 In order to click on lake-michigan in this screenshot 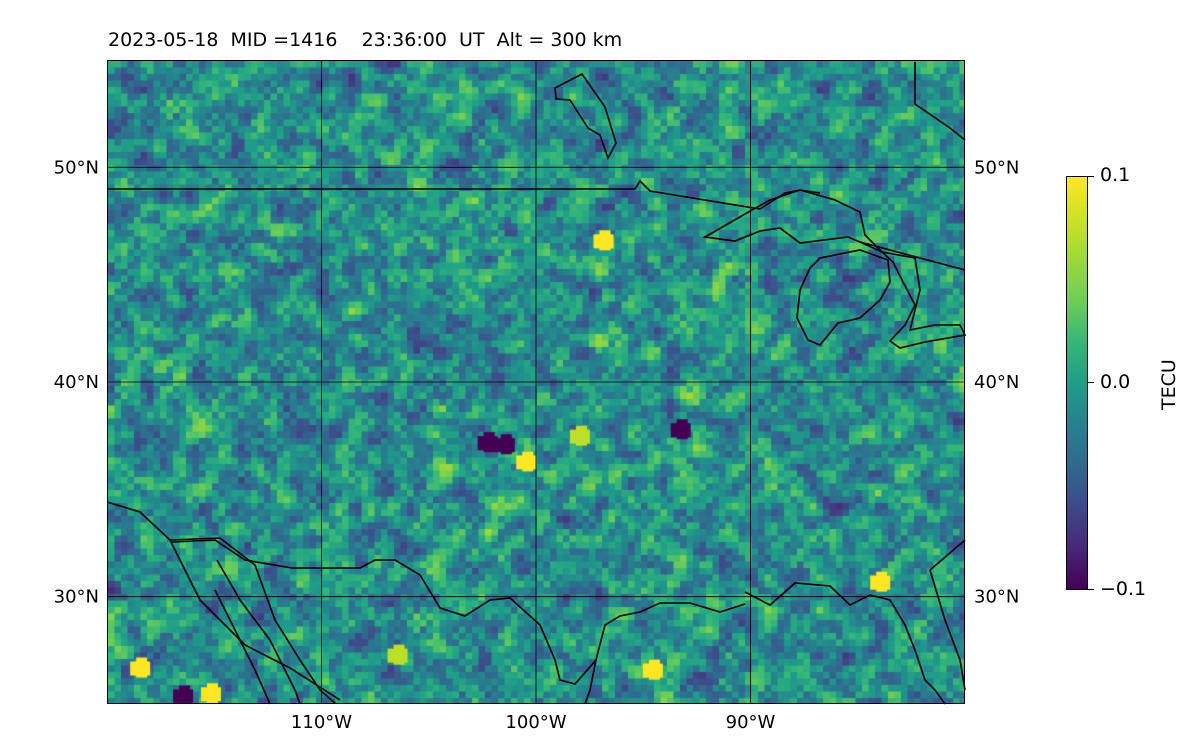, I will do `click(843, 297)`.